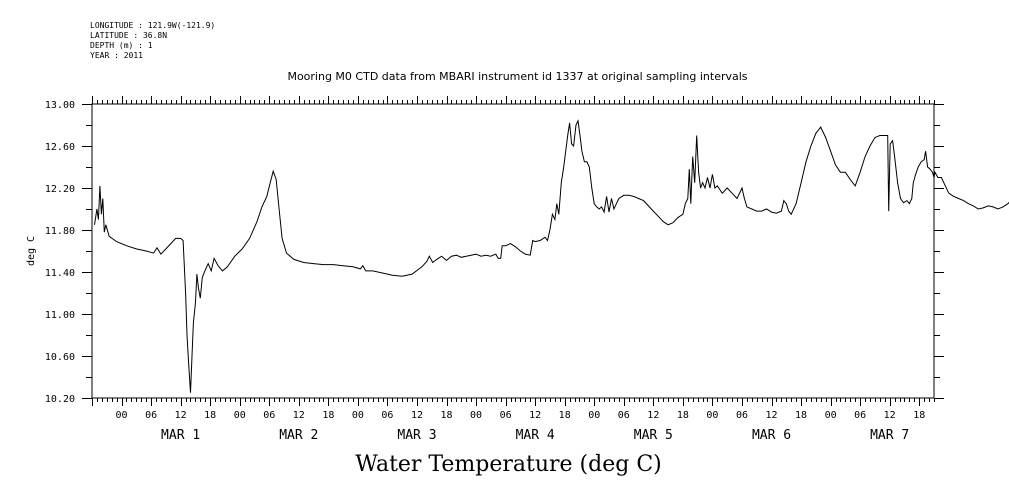  Describe the element at coordinates (60, 147) in the screenshot. I see `y-tick-label: 12.60` at that location.